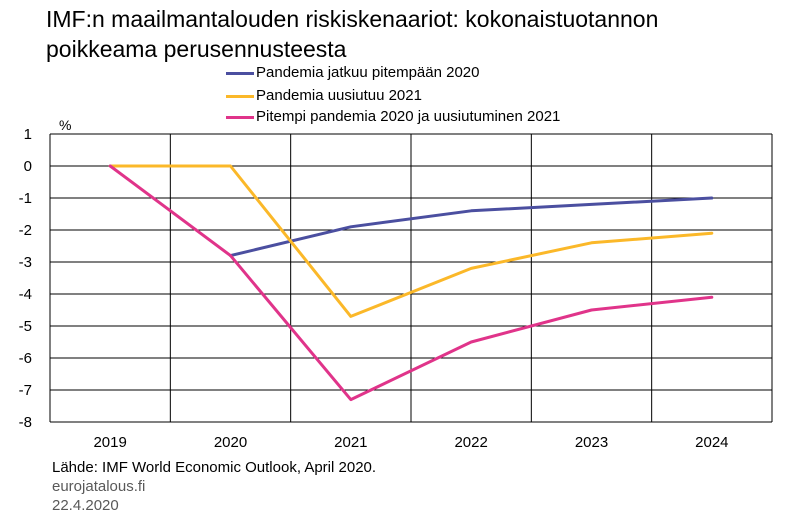 Image resolution: width=800 pixels, height=522 pixels. What do you see at coordinates (470, 442) in the screenshot?
I see `x-tick-label: 2022` at bounding box center [470, 442].